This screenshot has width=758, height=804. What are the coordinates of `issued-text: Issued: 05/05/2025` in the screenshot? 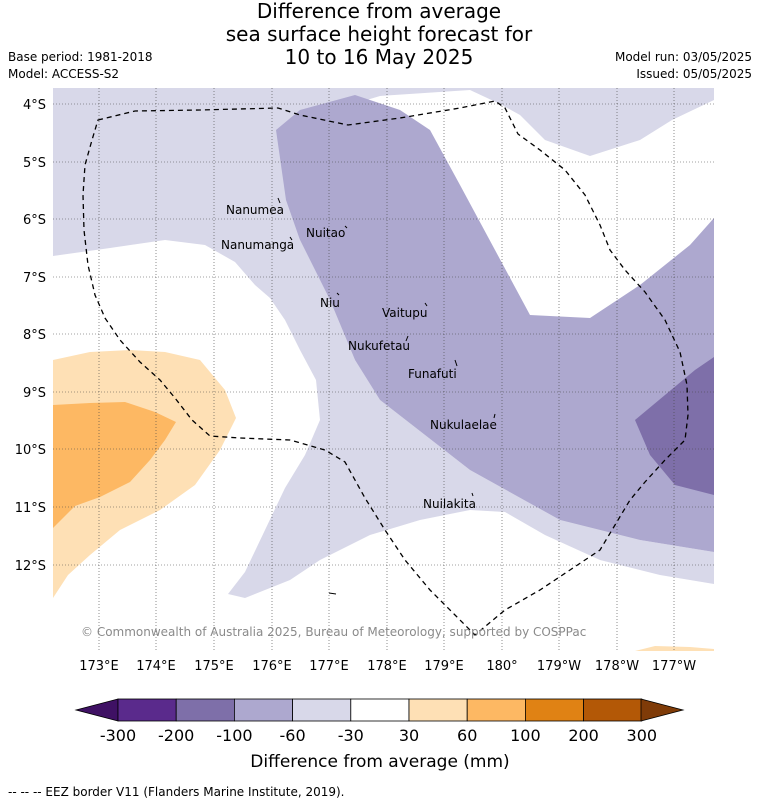 It's located at (694, 74).